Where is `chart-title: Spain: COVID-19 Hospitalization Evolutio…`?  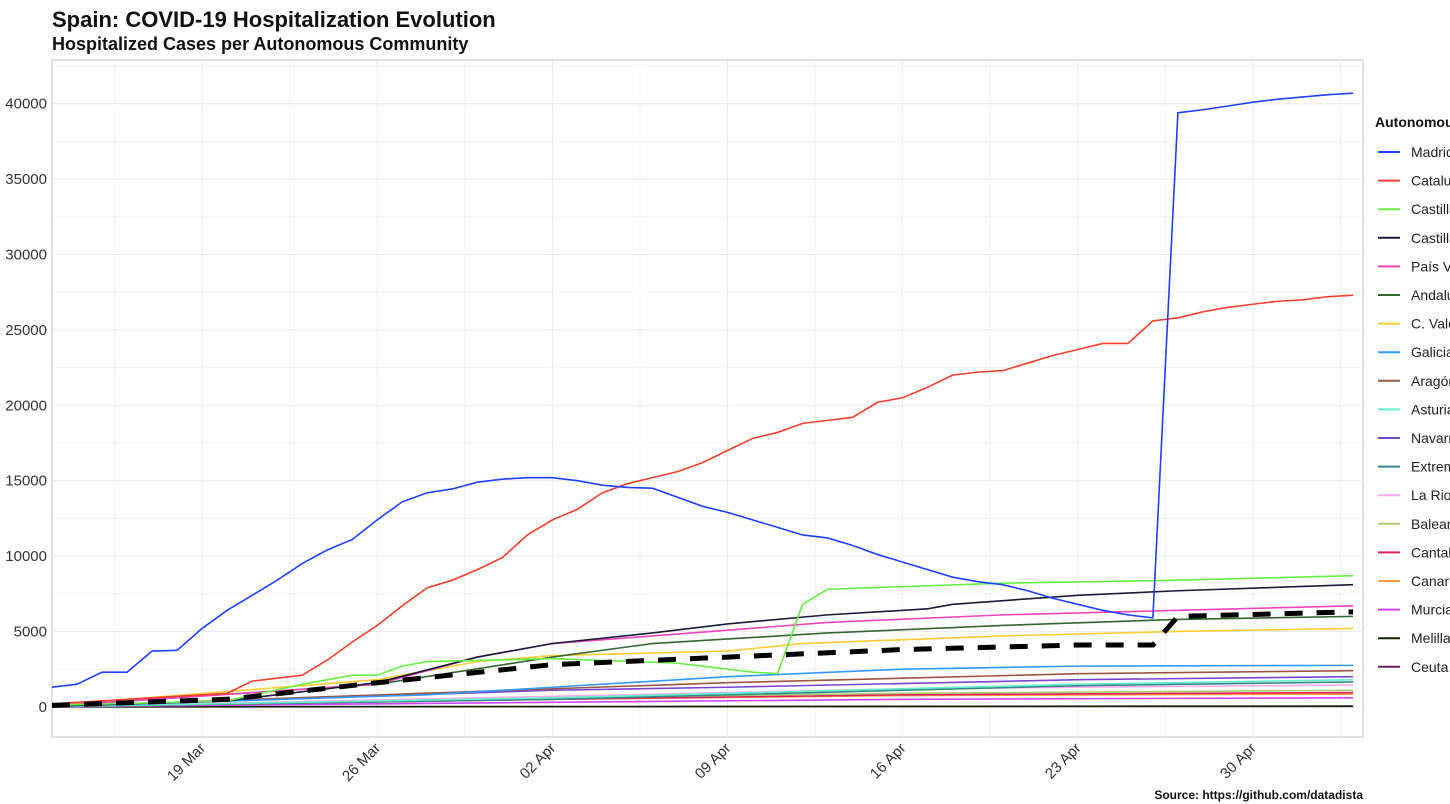
chart-title: Spain: COVID-19 Hospitalization Evolutio… is located at coordinates (274, 19).